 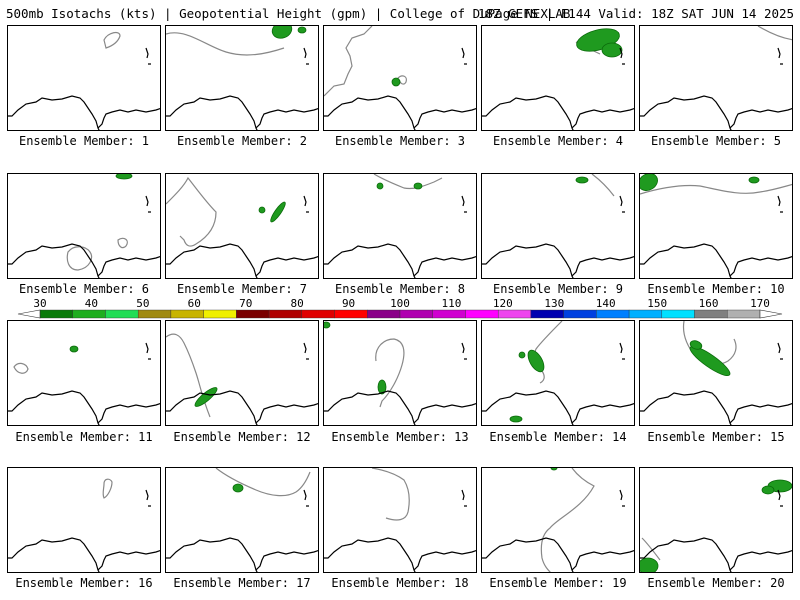 I want to click on ensemble-member-label: Ensemble Member: 2, so click(x=242, y=141).